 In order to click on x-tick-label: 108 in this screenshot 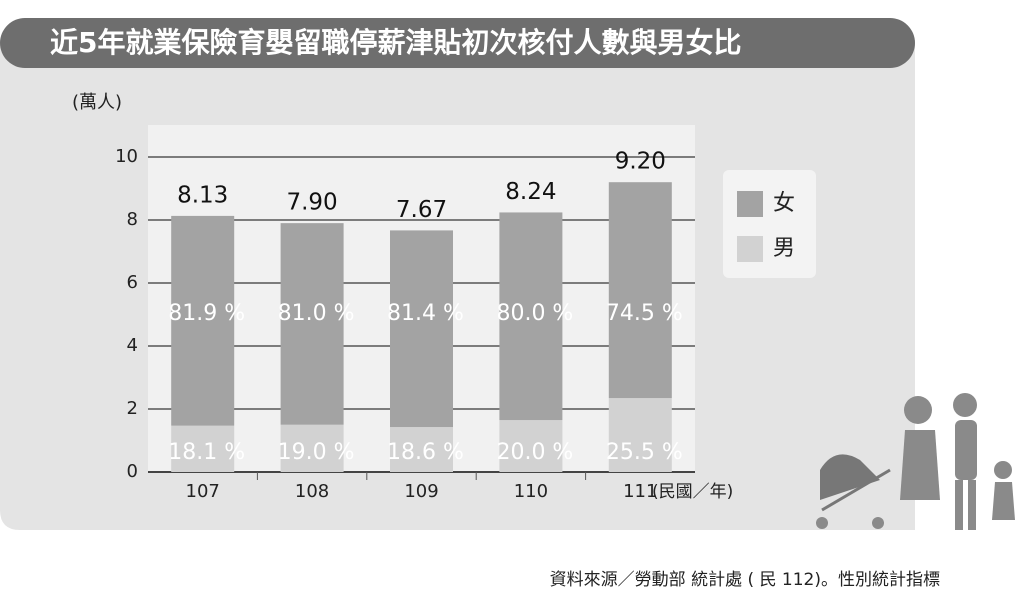, I will do `click(312, 491)`.